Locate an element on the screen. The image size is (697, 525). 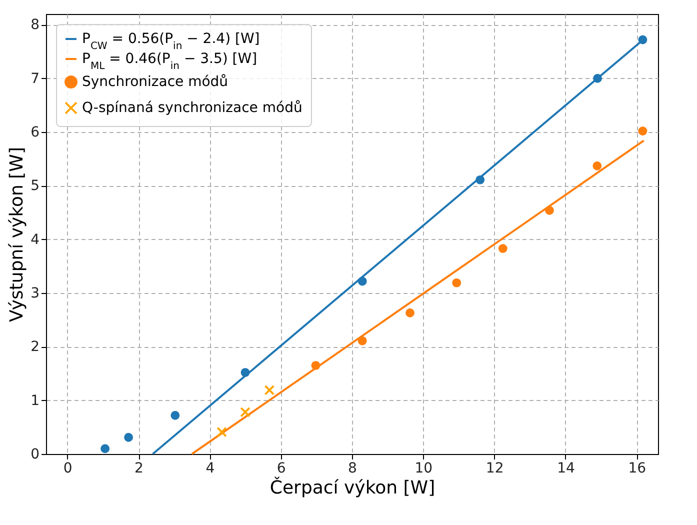
x-tick-label: 4 is located at coordinates (210, 468).